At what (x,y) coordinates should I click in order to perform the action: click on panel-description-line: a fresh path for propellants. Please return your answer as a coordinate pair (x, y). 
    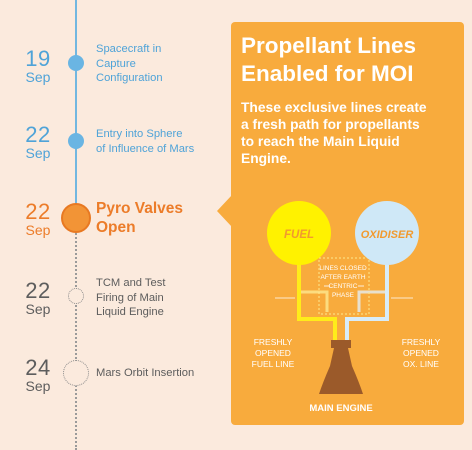
    Looking at the image, I should click on (330, 124).